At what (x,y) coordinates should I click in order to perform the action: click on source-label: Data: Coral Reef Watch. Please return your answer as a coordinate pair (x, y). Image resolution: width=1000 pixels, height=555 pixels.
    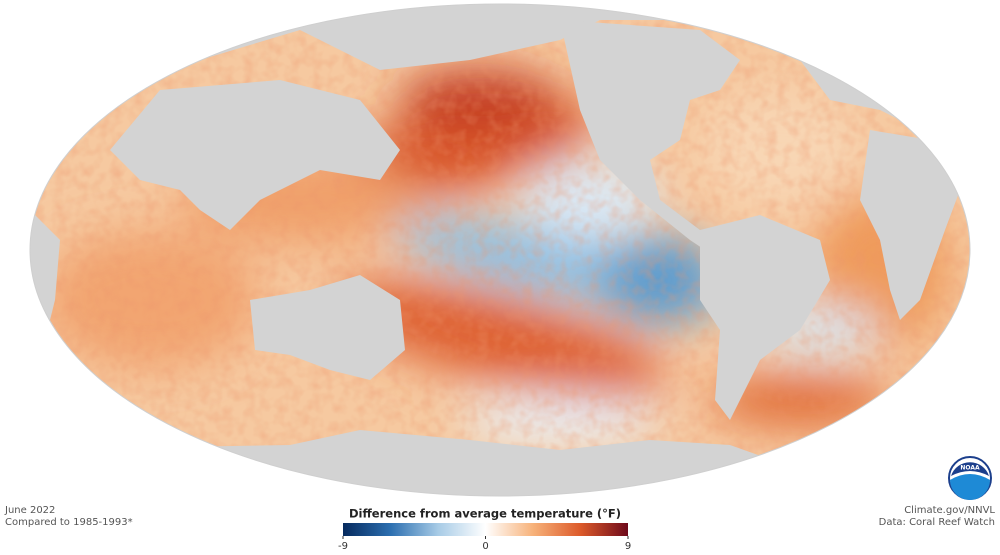
    Looking at the image, I should click on (937, 522).